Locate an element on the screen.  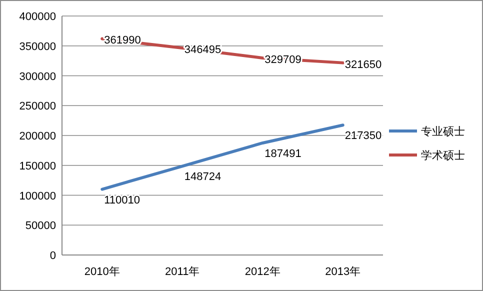
x-tick-label: 2012年 is located at coordinates (262, 272).